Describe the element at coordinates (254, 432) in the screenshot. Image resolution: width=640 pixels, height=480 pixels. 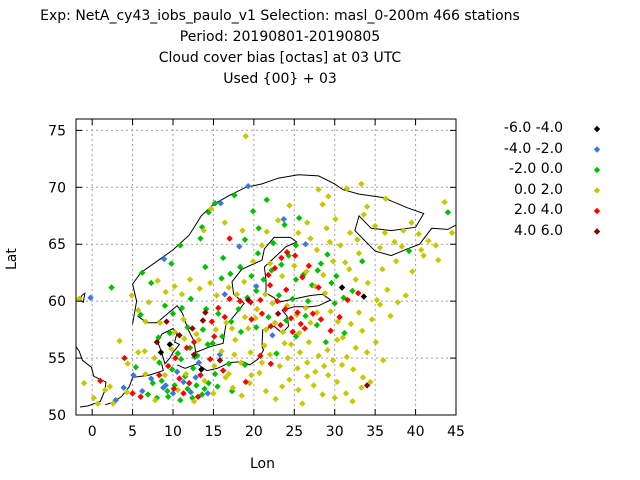
I see `x-tick-label: 20` at that location.